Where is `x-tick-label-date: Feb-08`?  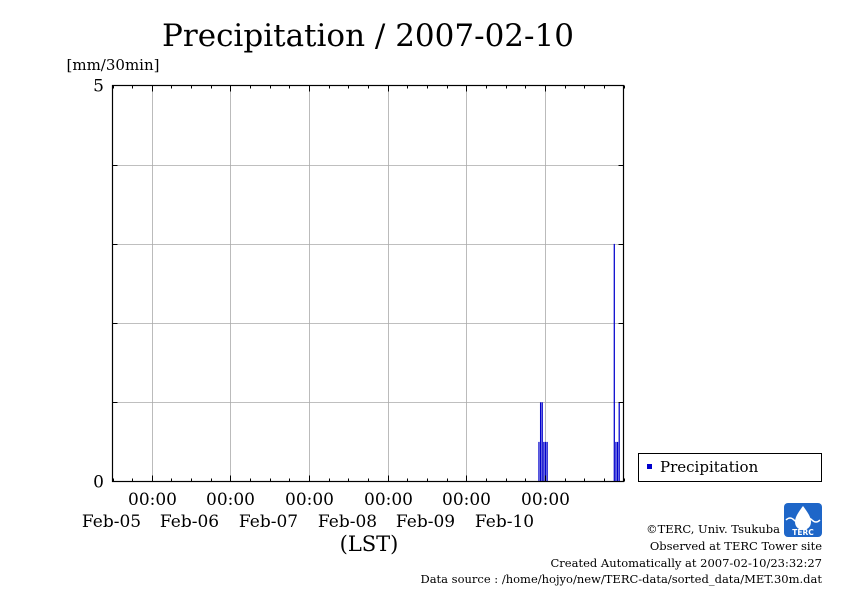 x-tick-label-date: Feb-08 is located at coordinates (347, 522).